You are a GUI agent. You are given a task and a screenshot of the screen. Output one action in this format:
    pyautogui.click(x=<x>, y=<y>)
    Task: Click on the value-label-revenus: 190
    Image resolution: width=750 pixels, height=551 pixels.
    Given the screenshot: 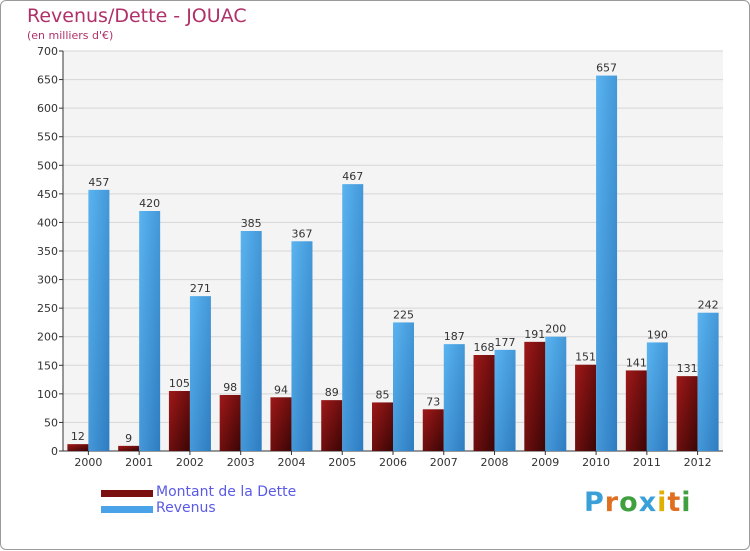 What is the action you would take?
    pyautogui.click(x=657, y=334)
    